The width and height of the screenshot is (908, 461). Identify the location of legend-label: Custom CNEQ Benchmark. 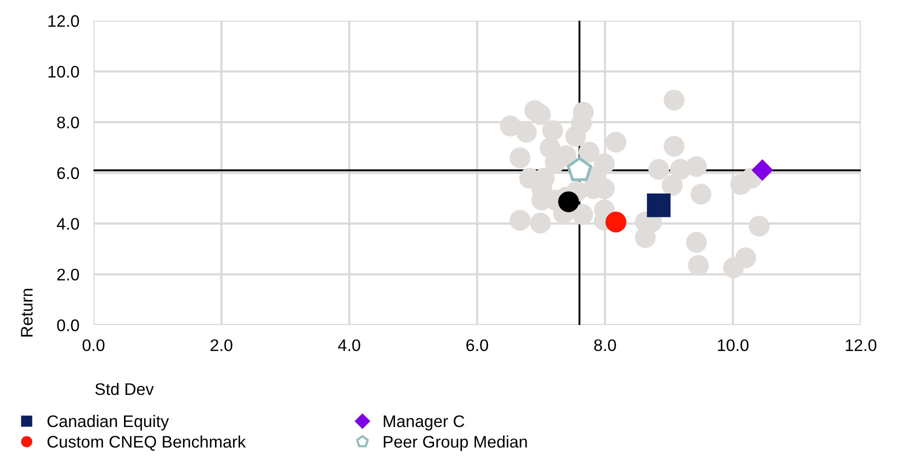
(147, 443).